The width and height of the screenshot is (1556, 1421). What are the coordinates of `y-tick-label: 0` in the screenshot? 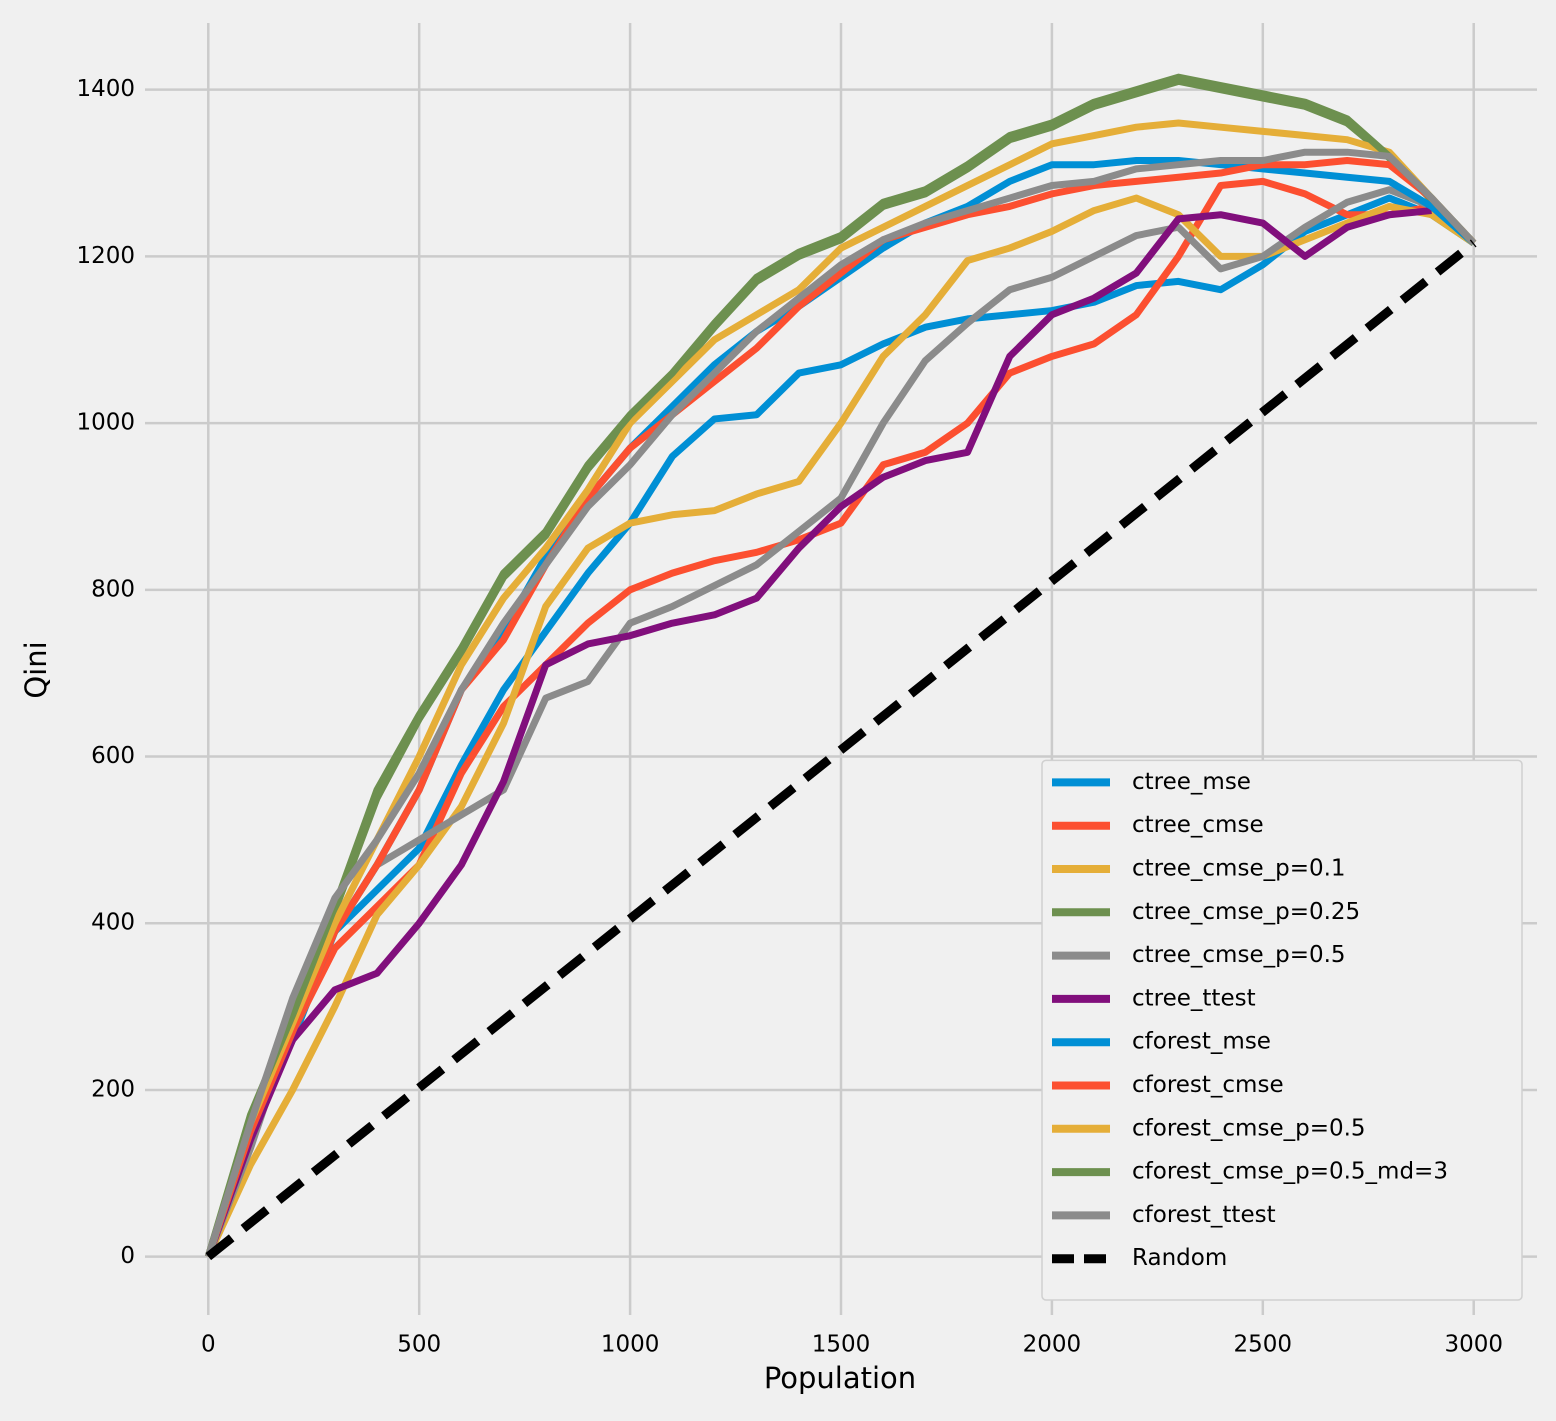 It's located at (127, 1256).